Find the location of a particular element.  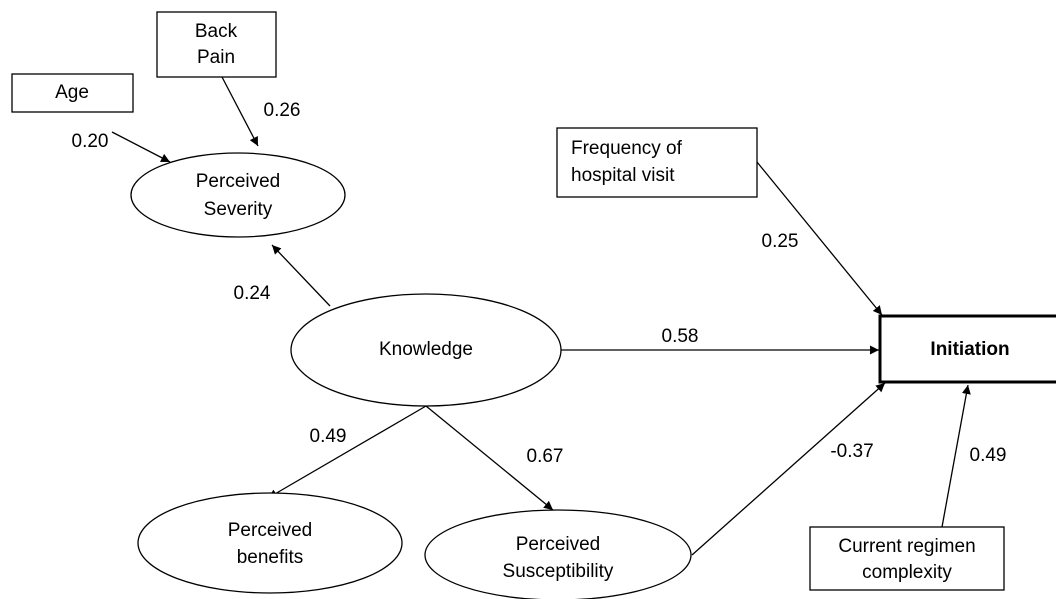

node-label: Frequency of is located at coordinates (627, 148).